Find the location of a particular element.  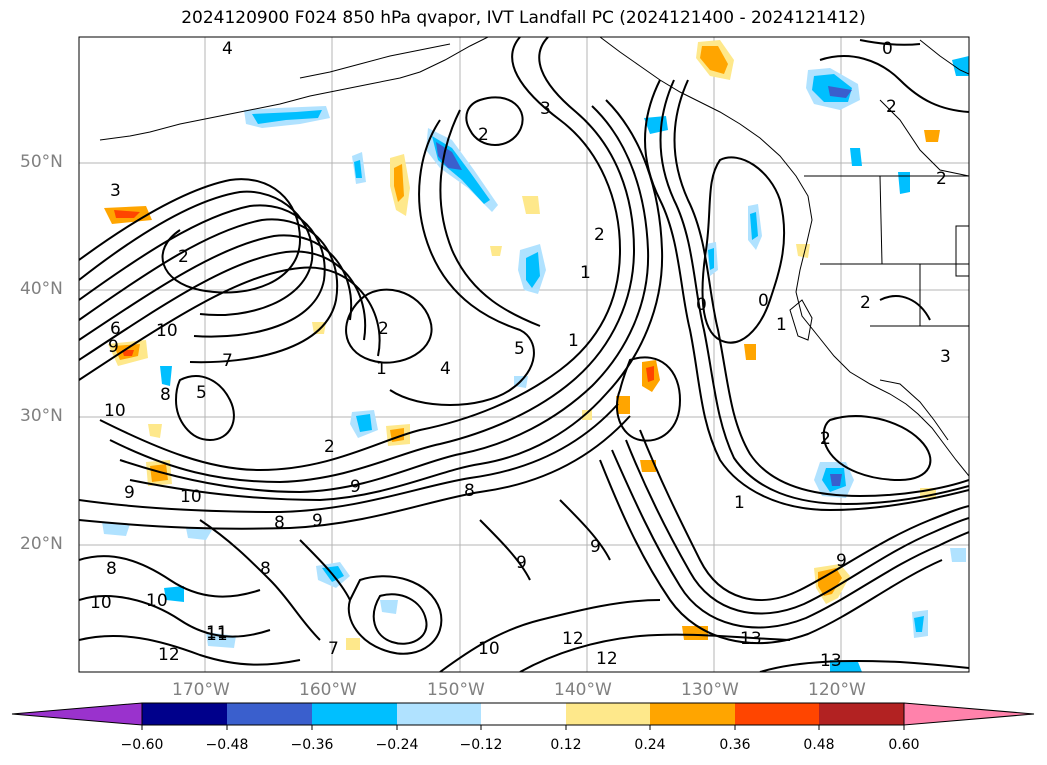

lon-label: 160°W is located at coordinates (328, 690).